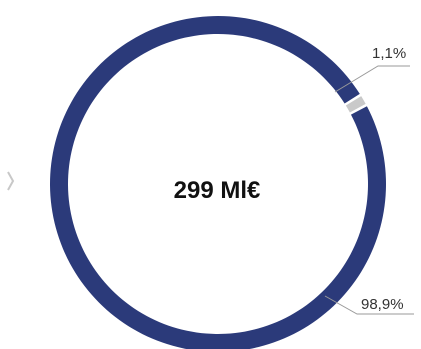 The width and height of the screenshot is (421, 349). I want to click on donut-slice-small, so click(355, 104).